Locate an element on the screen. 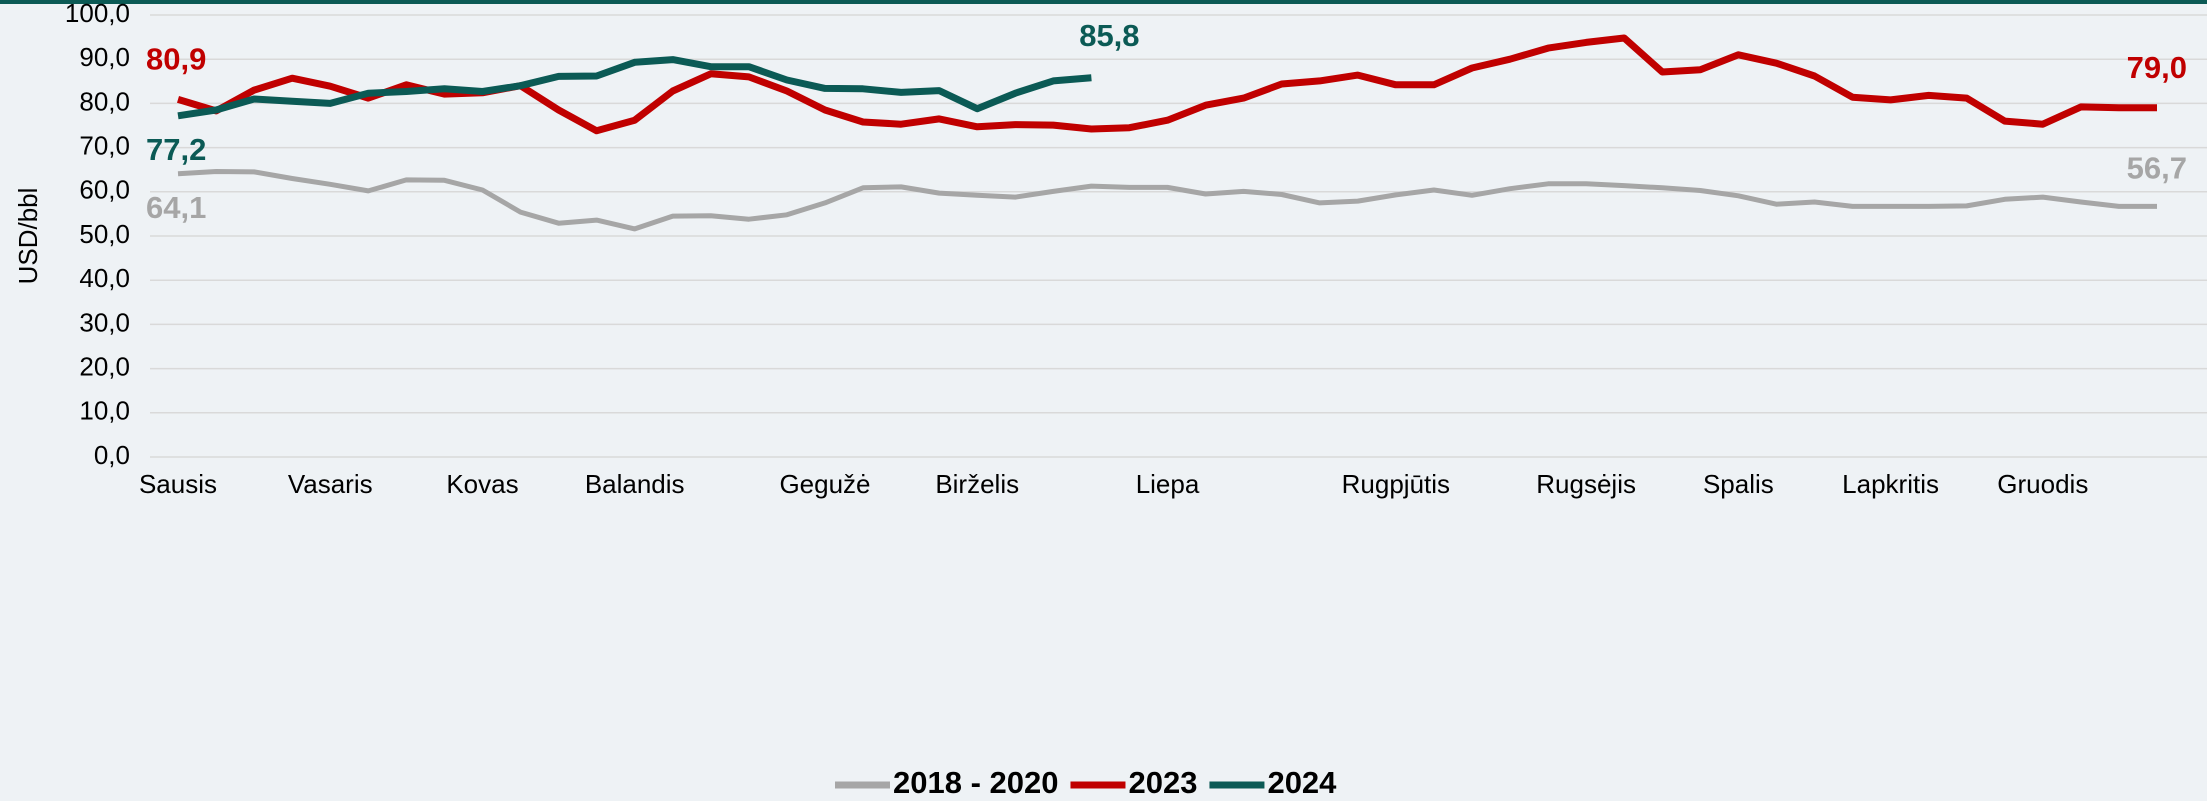 The image size is (2207, 801). legend-label: 2018 - 2020 is located at coordinates (975, 782).